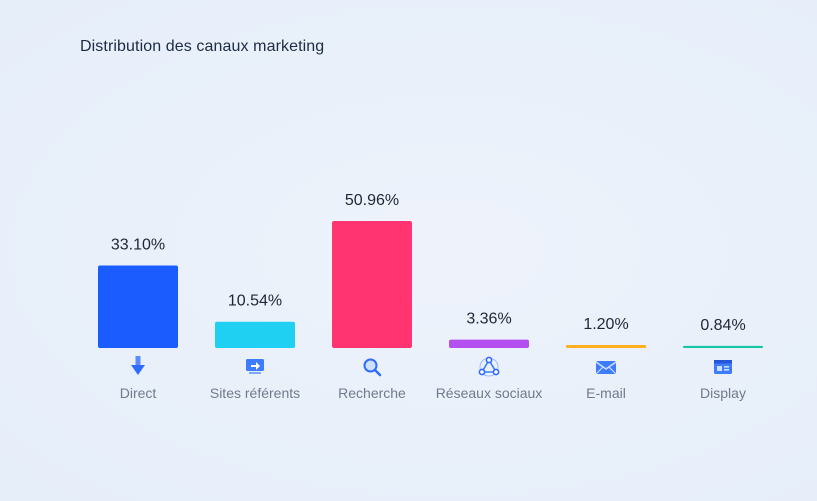  Describe the element at coordinates (431, 366) in the screenshot. I see `category-icons-group` at that location.